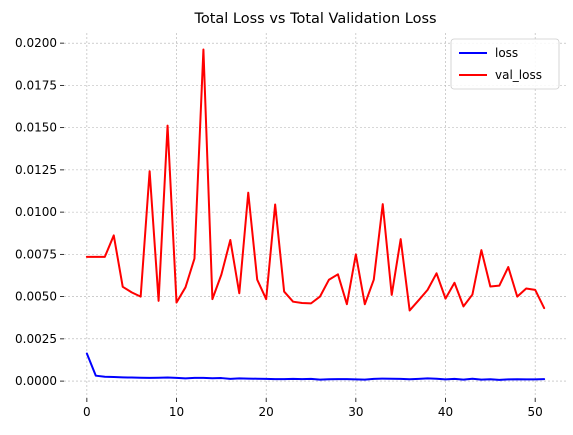  Describe the element at coordinates (36, 297) in the screenshot. I see `y-tick-label: 0.0050` at that location.